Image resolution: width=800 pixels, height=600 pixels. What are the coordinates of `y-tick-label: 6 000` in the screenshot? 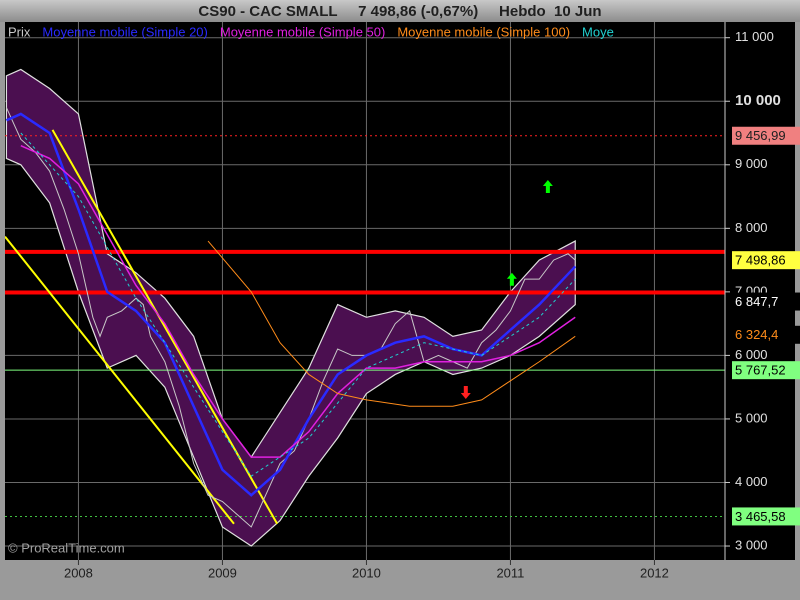 It's located at (751, 354).